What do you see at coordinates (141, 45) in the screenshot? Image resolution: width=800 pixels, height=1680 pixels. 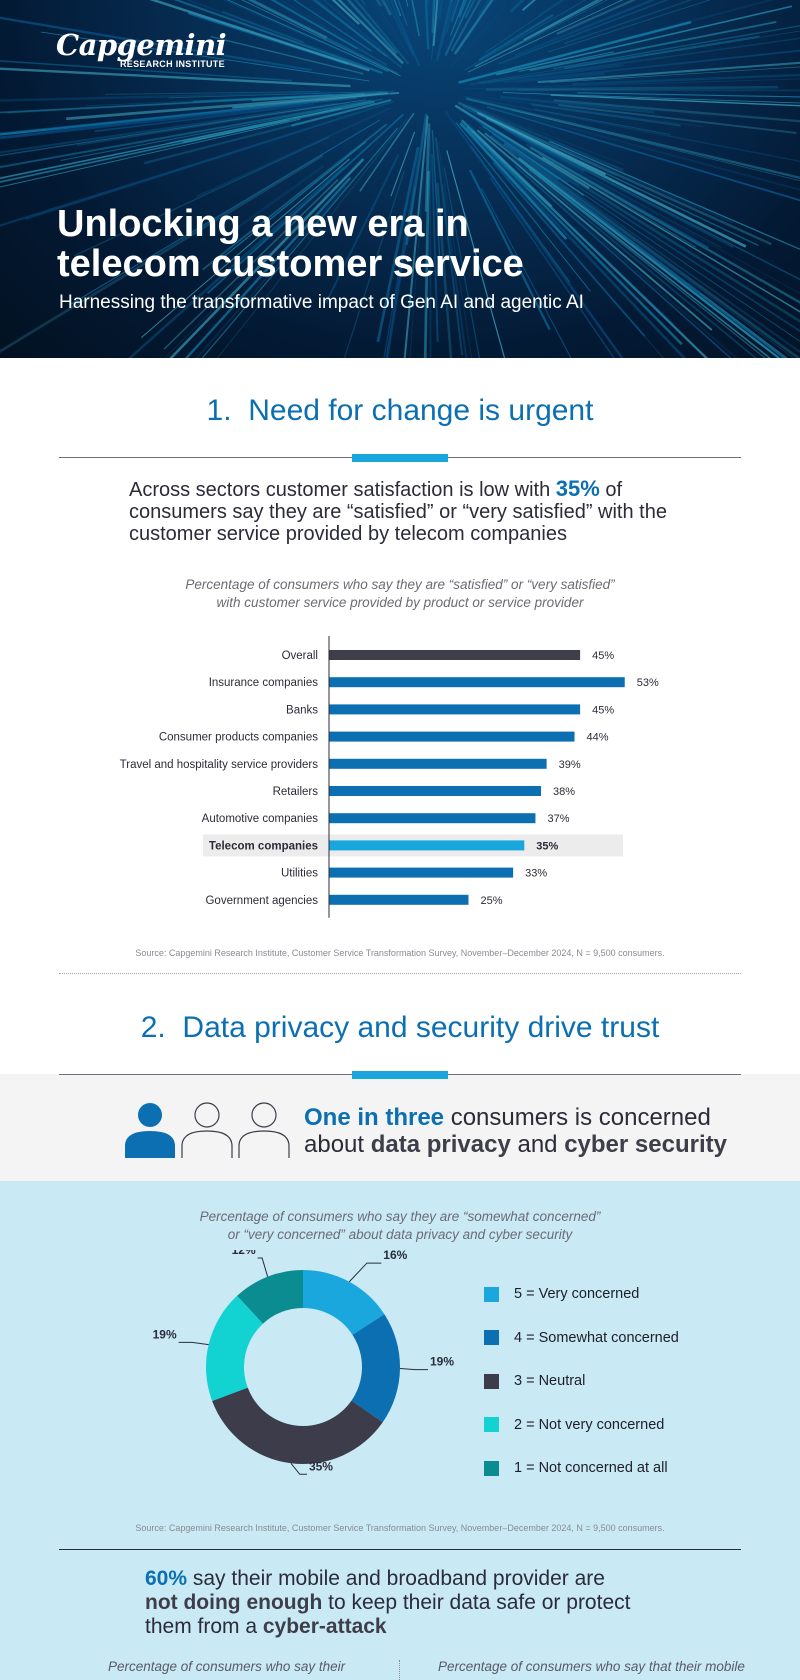 I see `logo-brand: Capgemini` at bounding box center [141, 45].